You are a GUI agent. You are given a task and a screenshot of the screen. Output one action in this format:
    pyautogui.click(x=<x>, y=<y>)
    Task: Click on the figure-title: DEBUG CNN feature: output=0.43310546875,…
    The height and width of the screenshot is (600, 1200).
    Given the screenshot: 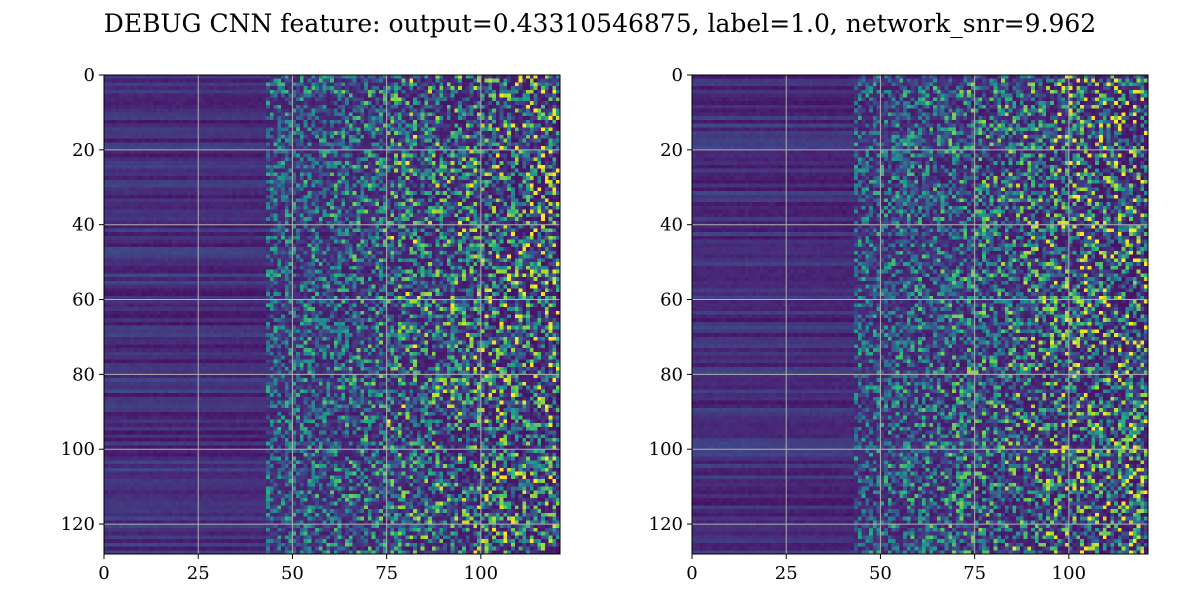 What is the action you would take?
    pyautogui.click(x=600, y=23)
    